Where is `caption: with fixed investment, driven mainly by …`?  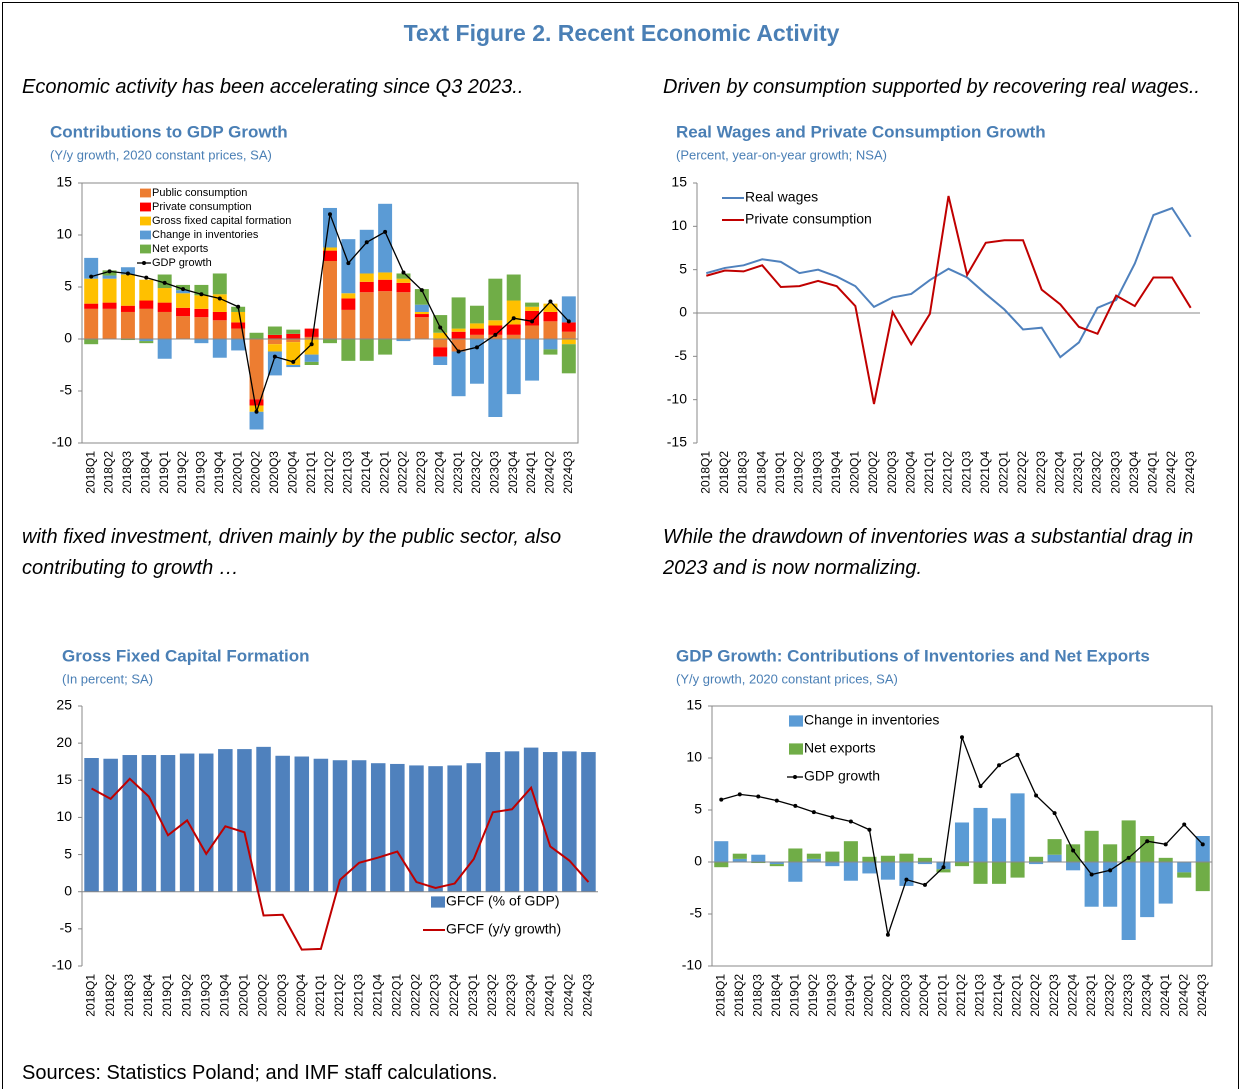
caption: with fixed investment, driven mainly by … is located at coordinates (292, 552).